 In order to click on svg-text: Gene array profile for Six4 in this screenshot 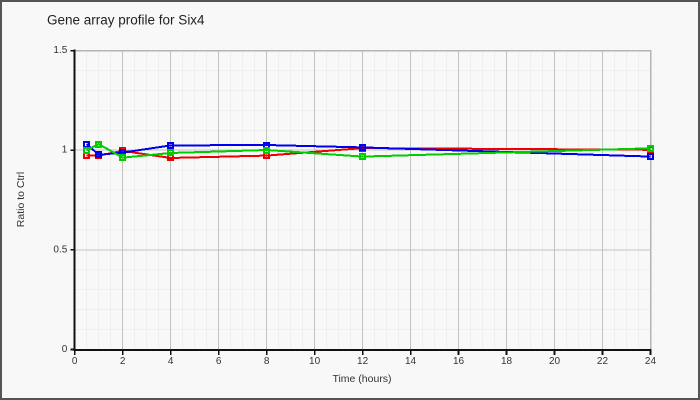, I will do `click(126, 20)`.